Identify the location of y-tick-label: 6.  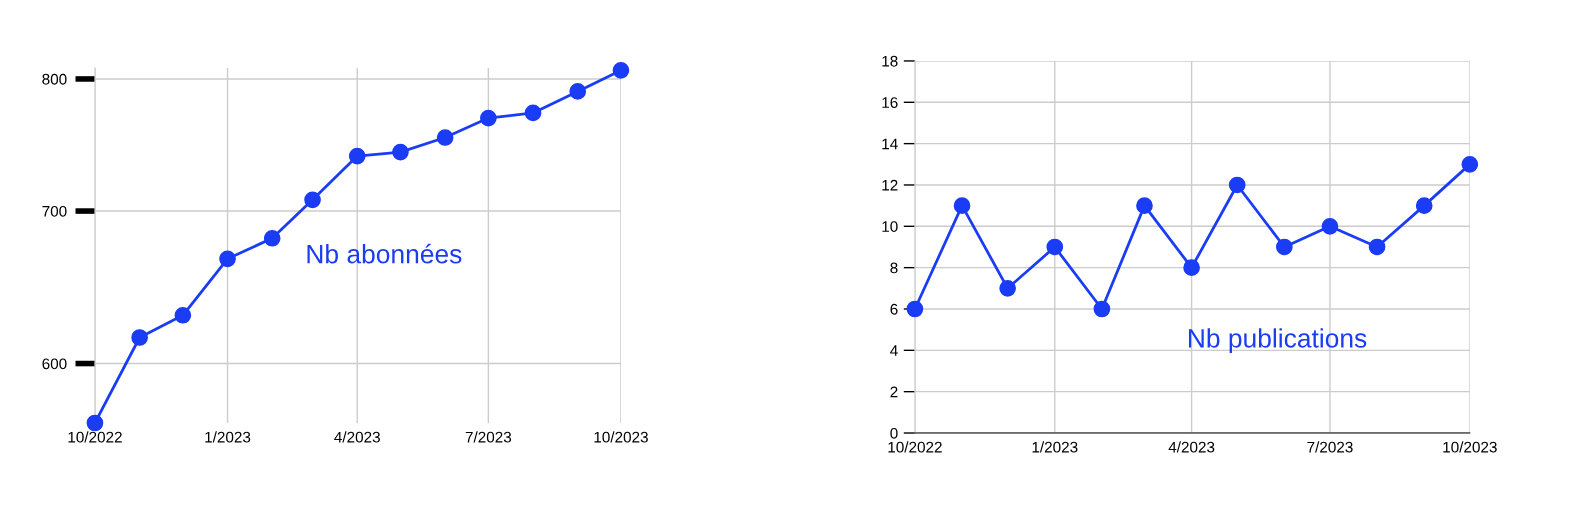
(894, 309).